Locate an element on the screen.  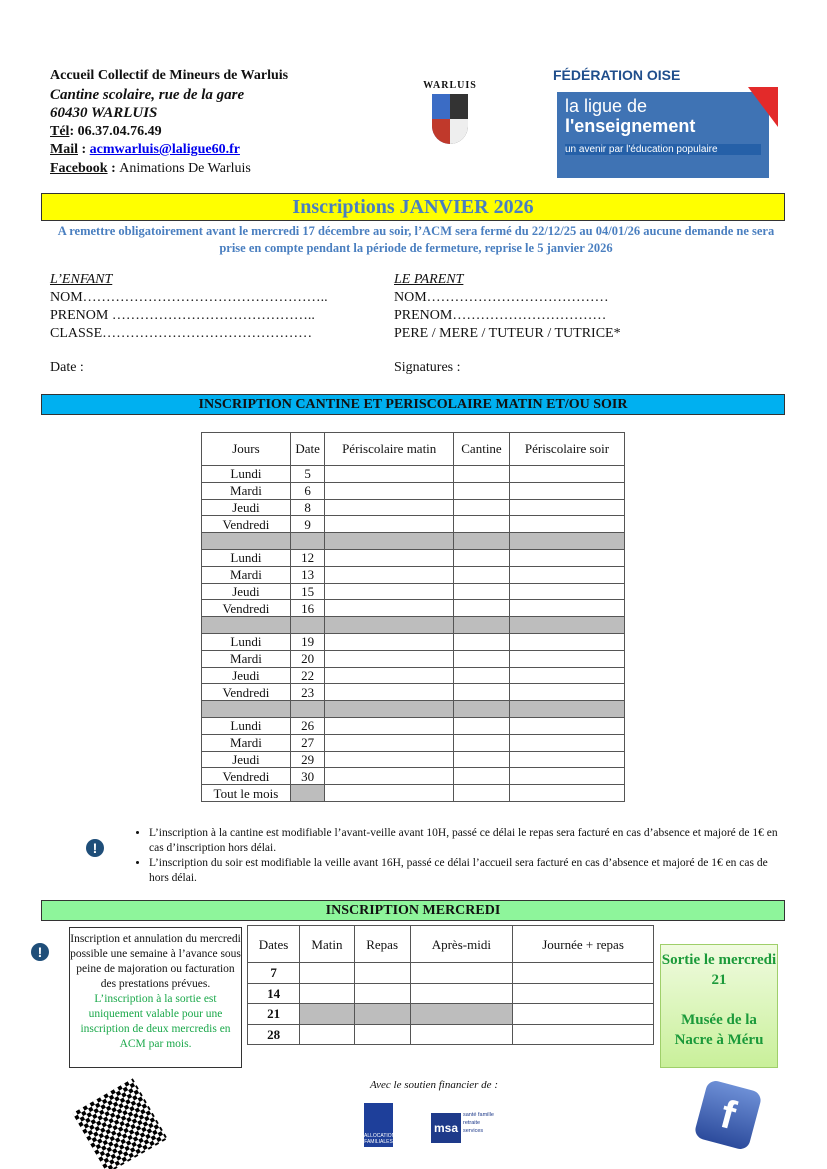
table-row: Jeudi 29 is located at coordinates (413, 759).